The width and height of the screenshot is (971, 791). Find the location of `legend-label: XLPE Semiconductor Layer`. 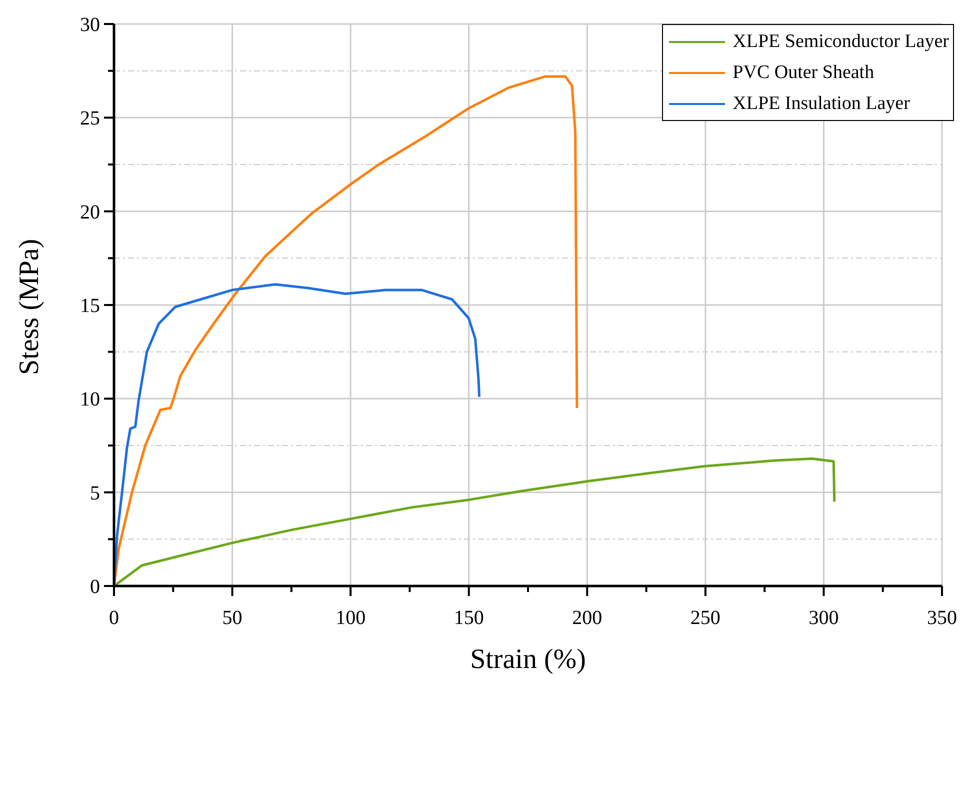

legend-label: XLPE Semiconductor Layer is located at coordinates (840, 42).